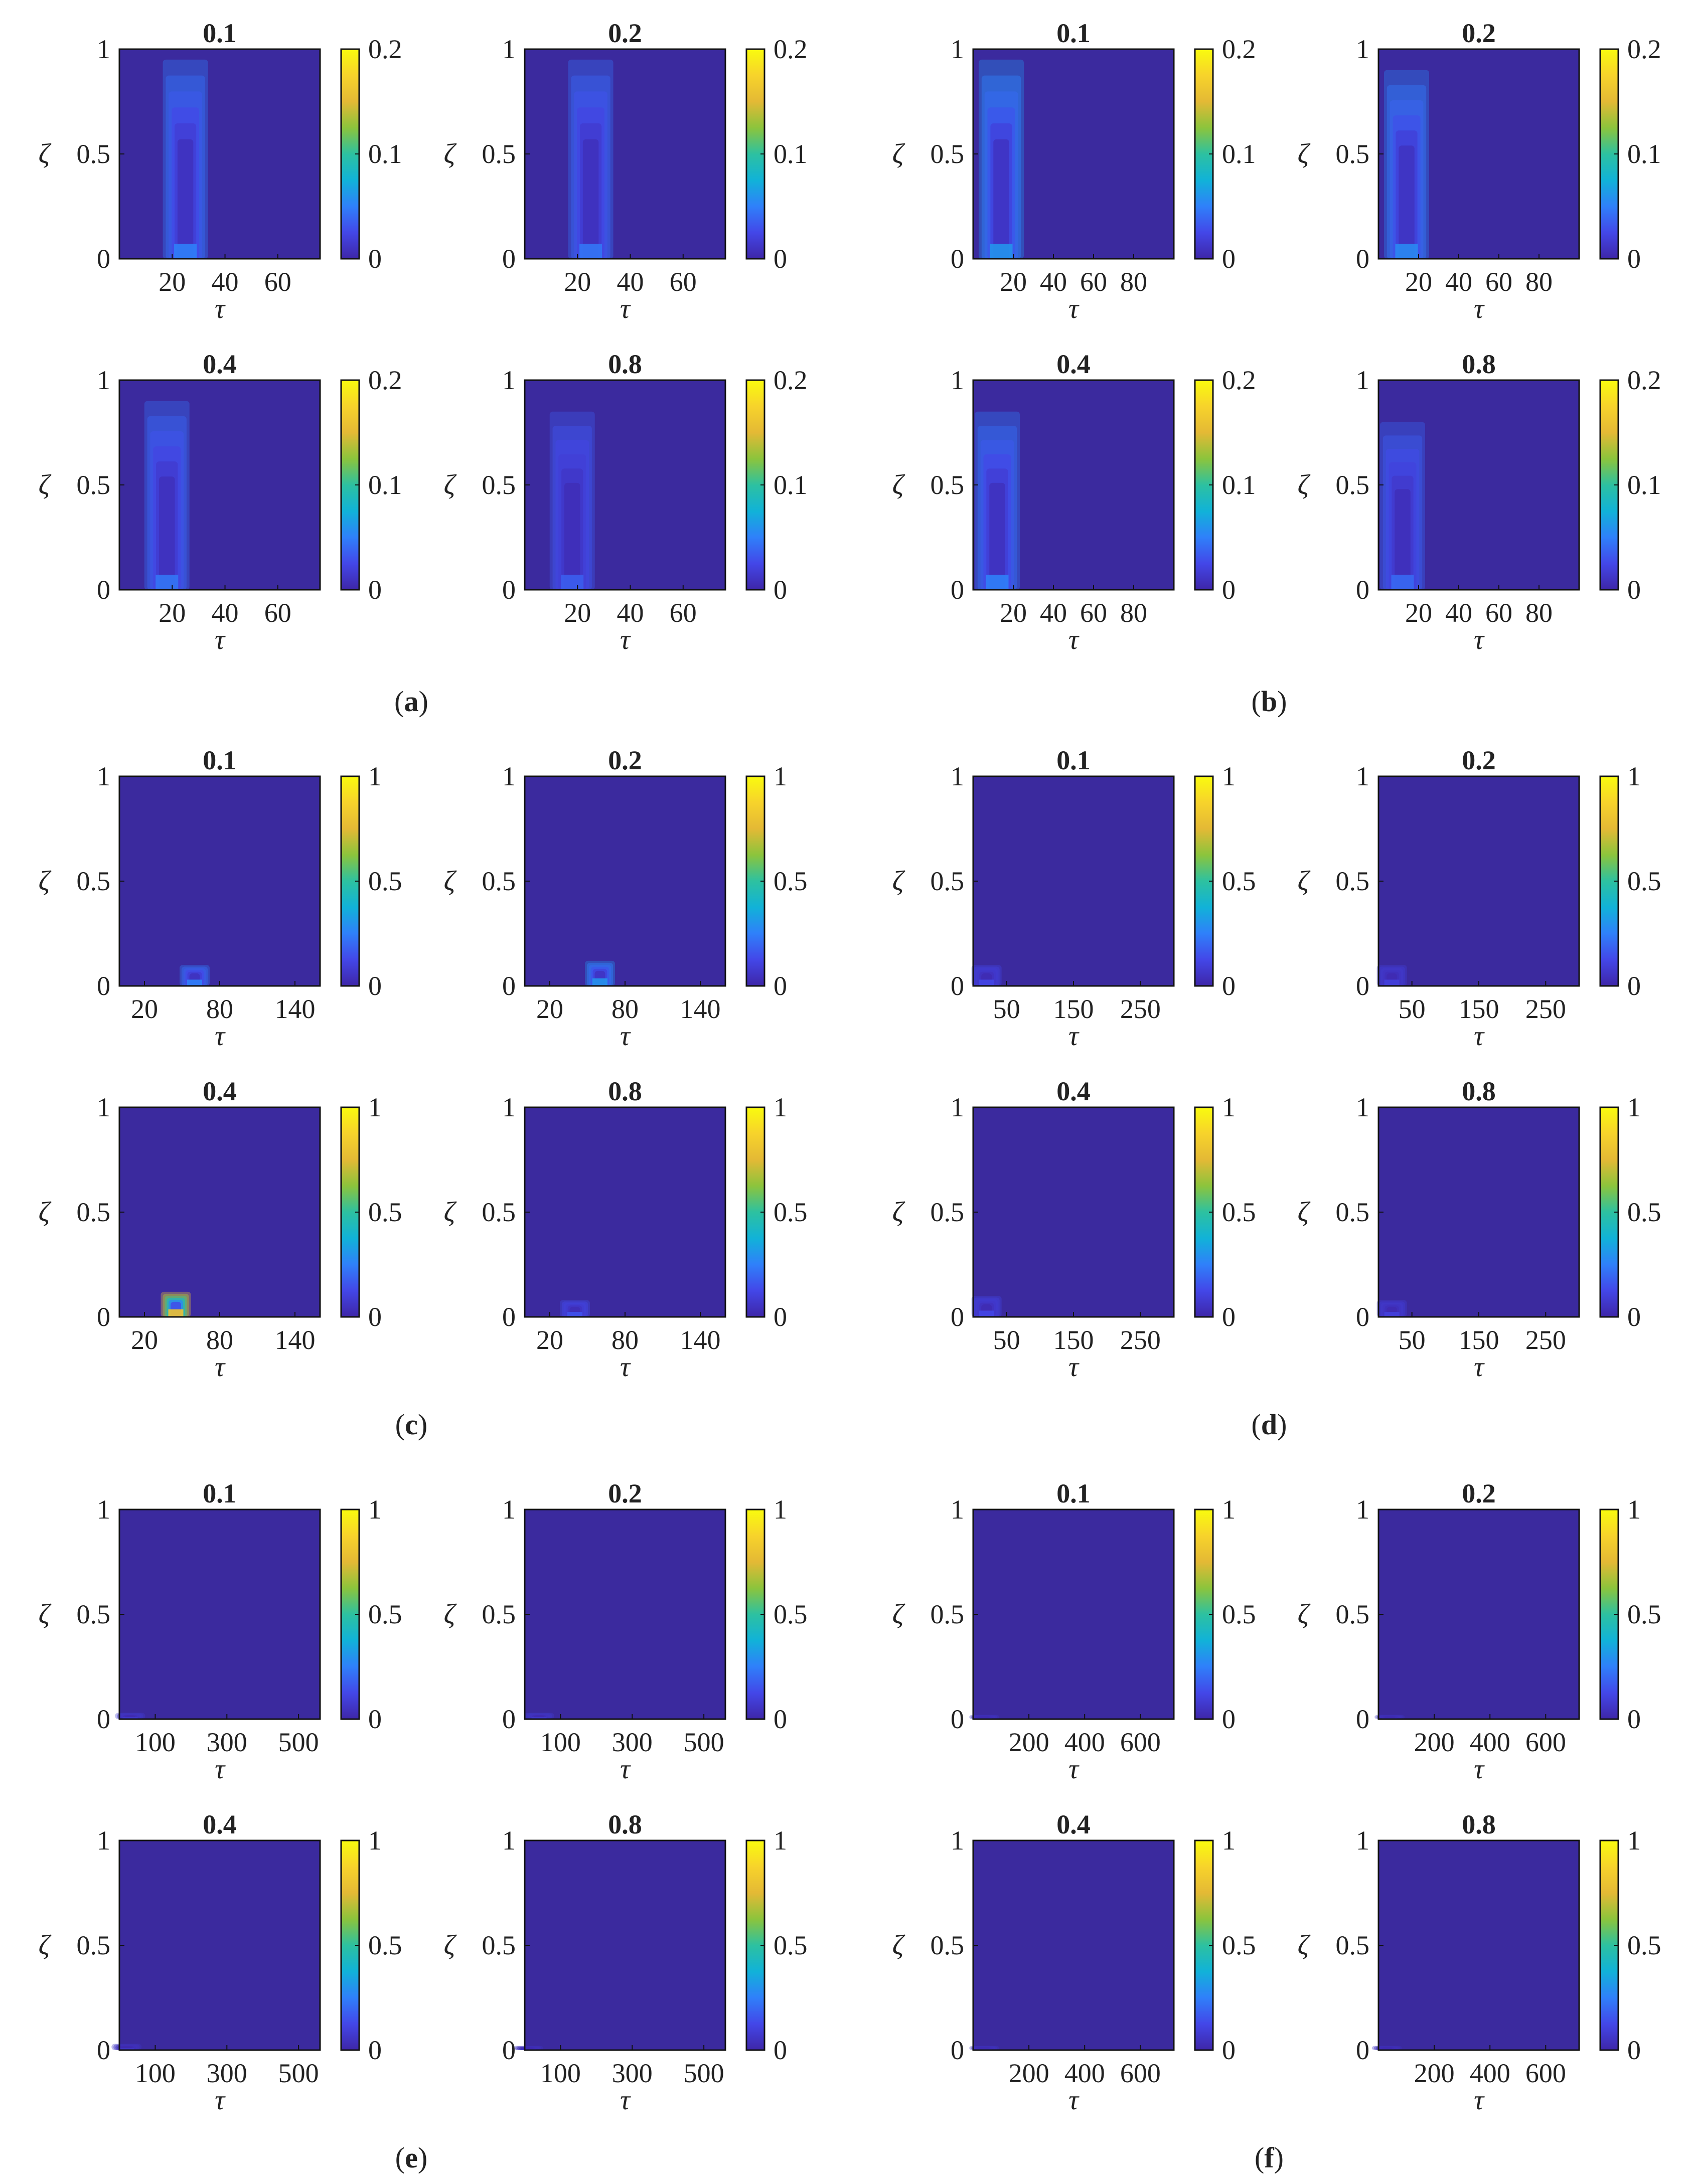 The image size is (1692, 2184). Describe the element at coordinates (1006, 1340) in the screenshot. I see `x-tick-label: 50` at that location.